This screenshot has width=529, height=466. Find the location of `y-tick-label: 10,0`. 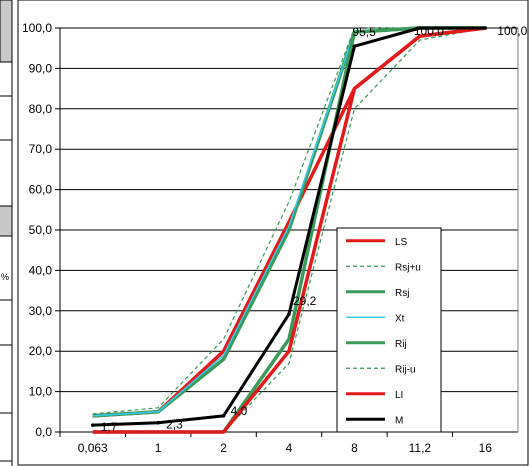

y-tick-label: 10,0 is located at coordinates (41, 392).